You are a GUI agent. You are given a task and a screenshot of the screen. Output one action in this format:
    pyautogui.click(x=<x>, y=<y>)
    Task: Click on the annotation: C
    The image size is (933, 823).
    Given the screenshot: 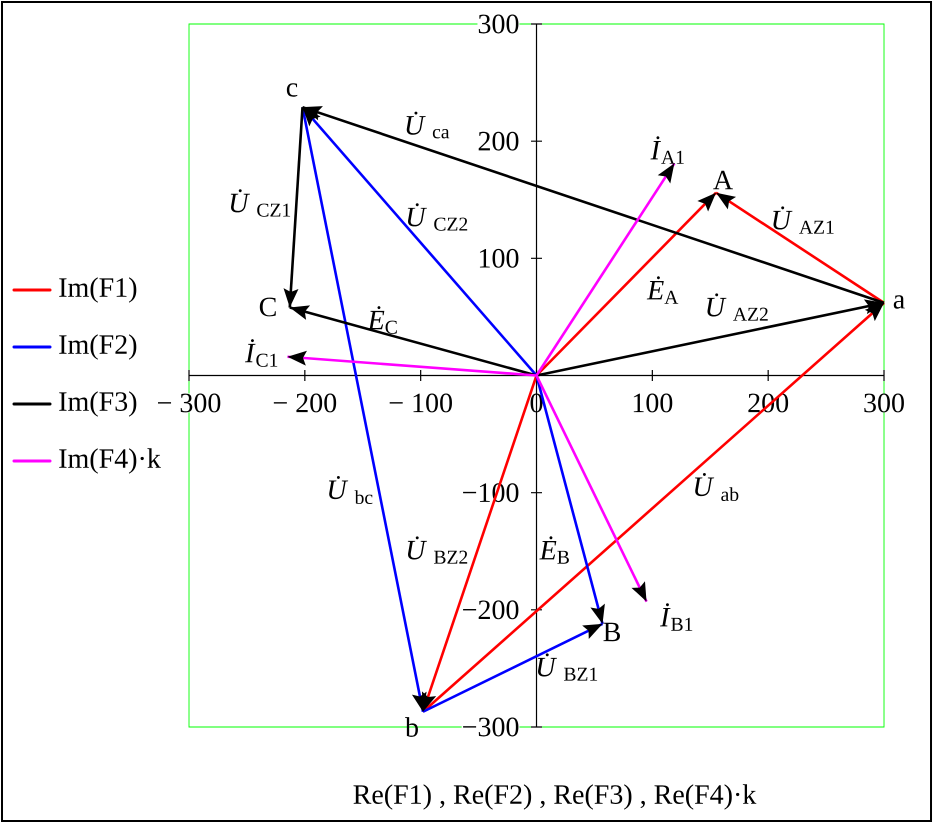 What is the action you would take?
    pyautogui.click(x=268, y=307)
    